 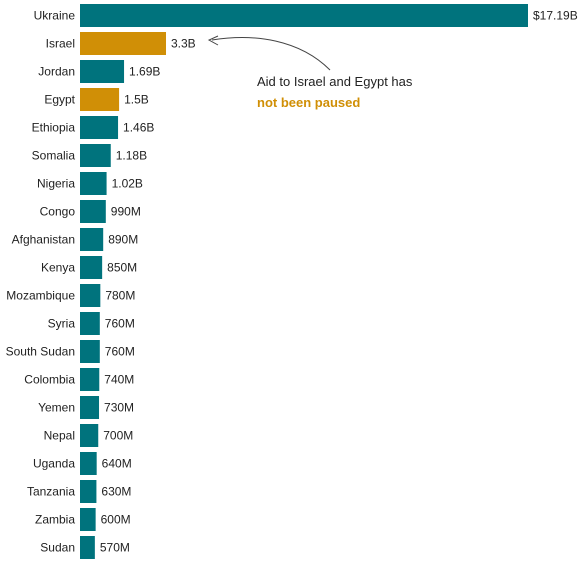 What do you see at coordinates (62, 324) in the screenshot?
I see `category-label-syria: Syria` at bounding box center [62, 324].